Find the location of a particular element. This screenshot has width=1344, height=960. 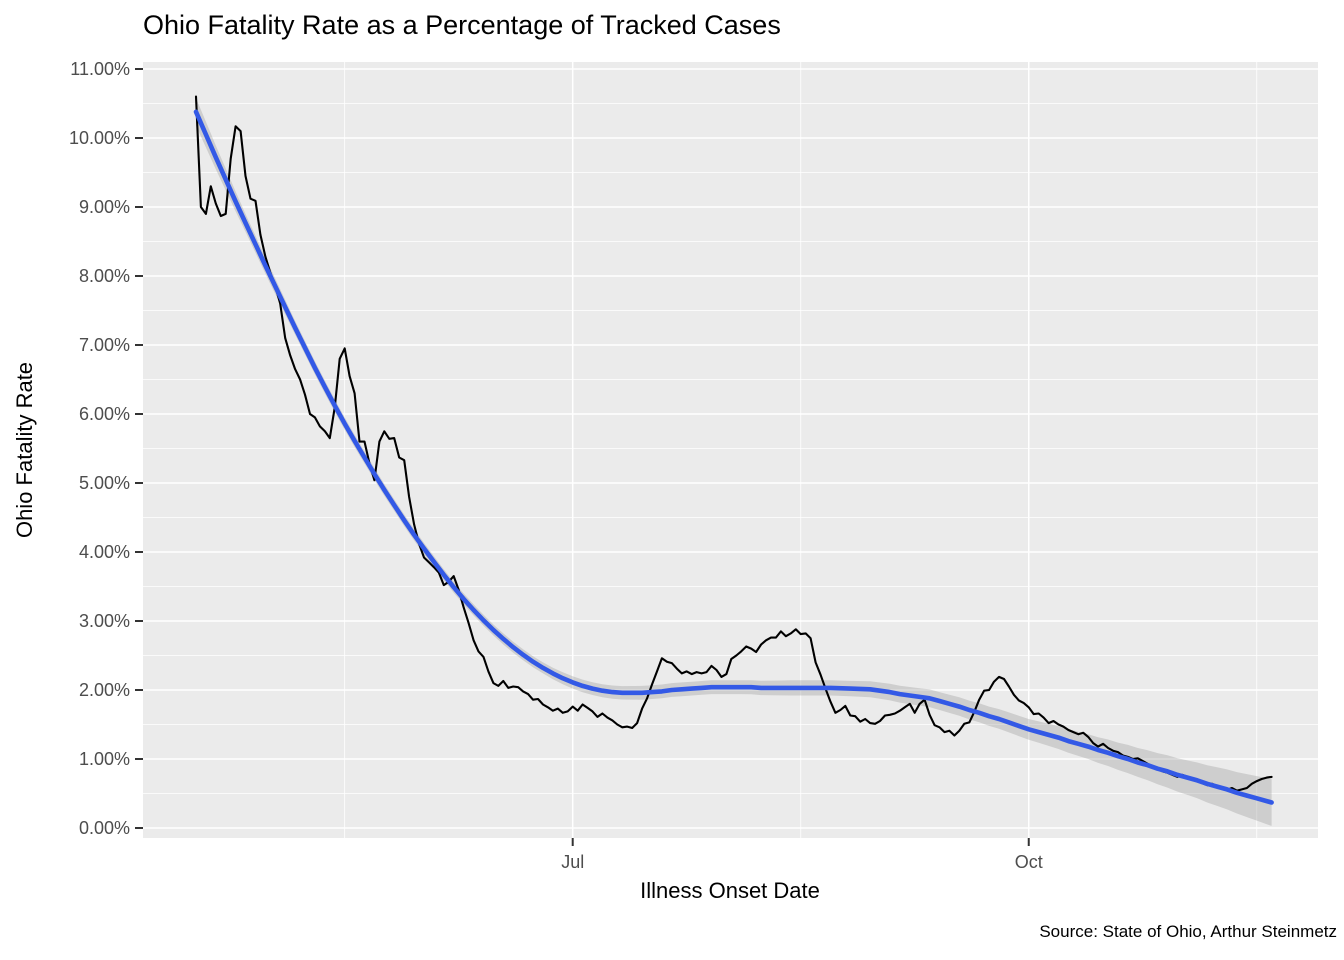

y-tick-label: 10.00% is located at coordinates (99, 138).